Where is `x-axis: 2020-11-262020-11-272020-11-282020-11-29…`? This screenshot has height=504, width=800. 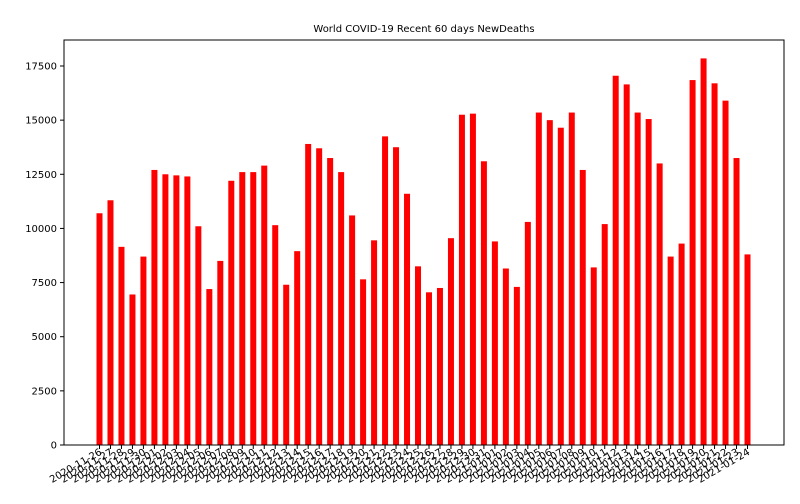 x-axis: 2020-11-262020-11-272020-11-282020-11-29… is located at coordinates (400, 465).